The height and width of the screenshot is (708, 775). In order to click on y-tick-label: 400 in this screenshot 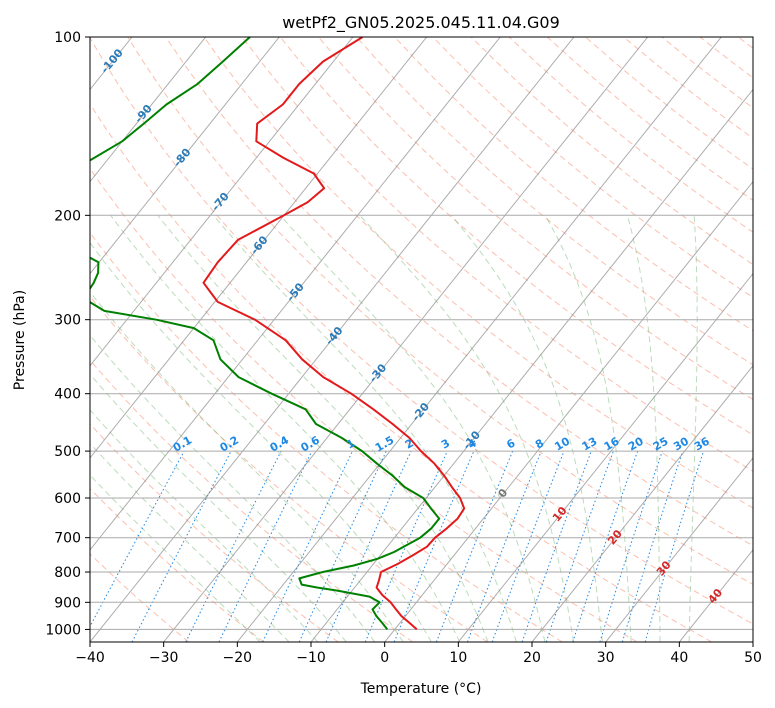, I will do `click(67, 395)`.